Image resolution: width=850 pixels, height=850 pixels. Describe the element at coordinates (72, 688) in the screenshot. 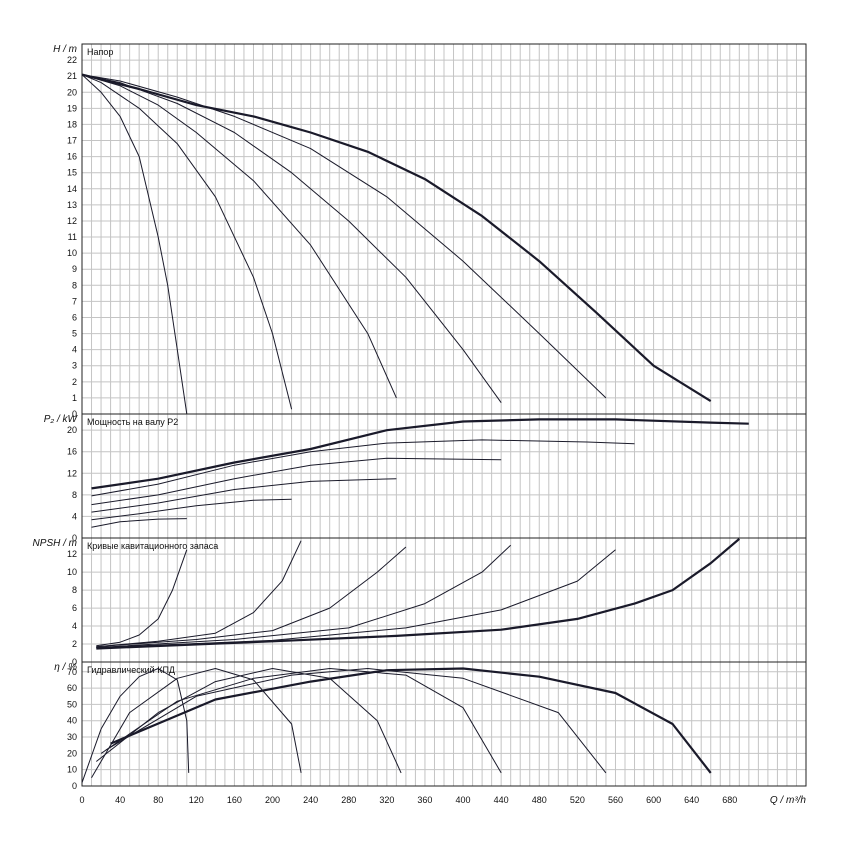

I see `y-tick-label: 60` at that location.